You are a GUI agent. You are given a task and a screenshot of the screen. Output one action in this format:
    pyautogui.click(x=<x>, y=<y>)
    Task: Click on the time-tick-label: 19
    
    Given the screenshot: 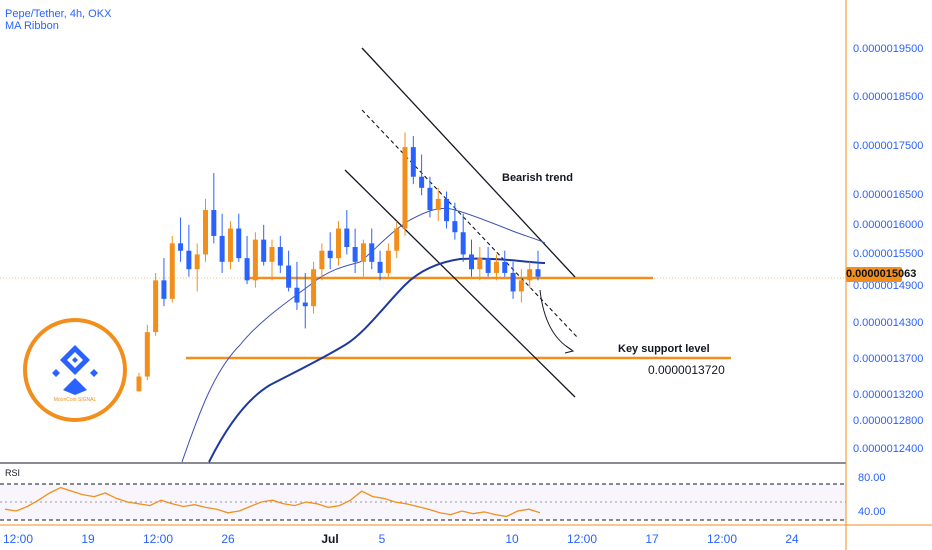 What is the action you would take?
    pyautogui.click(x=88, y=539)
    